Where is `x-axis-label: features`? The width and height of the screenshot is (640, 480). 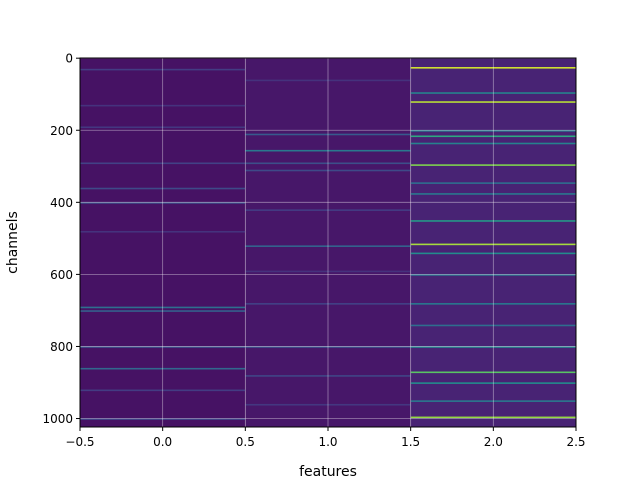 x-axis-label: features is located at coordinates (328, 472).